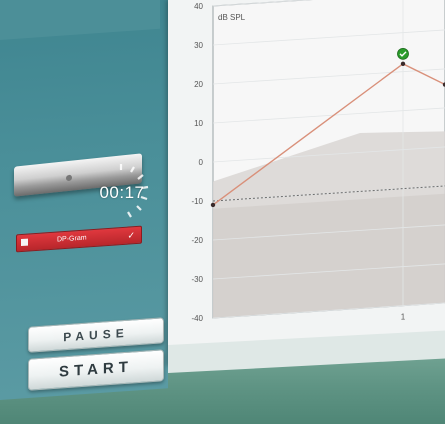  What do you see at coordinates (201, 162) in the screenshot?
I see `y-tick-label: 0` at bounding box center [201, 162].